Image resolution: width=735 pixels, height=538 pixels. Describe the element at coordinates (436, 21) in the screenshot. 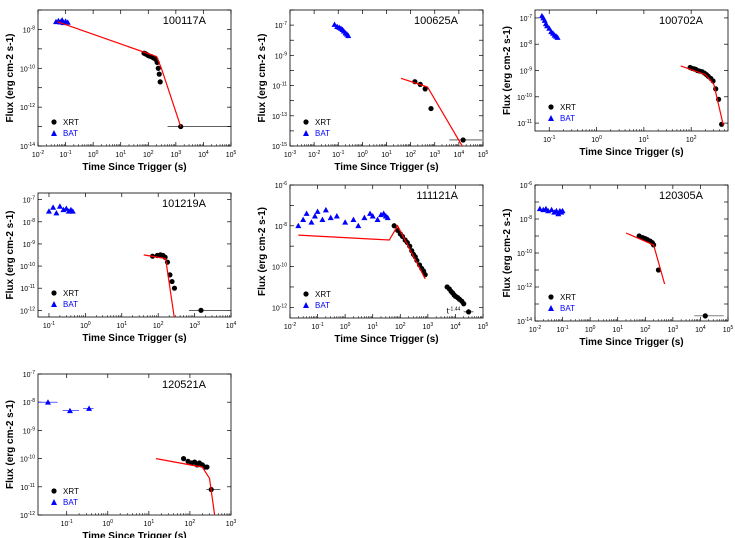

I see `panel-title: 100625A` at that location.